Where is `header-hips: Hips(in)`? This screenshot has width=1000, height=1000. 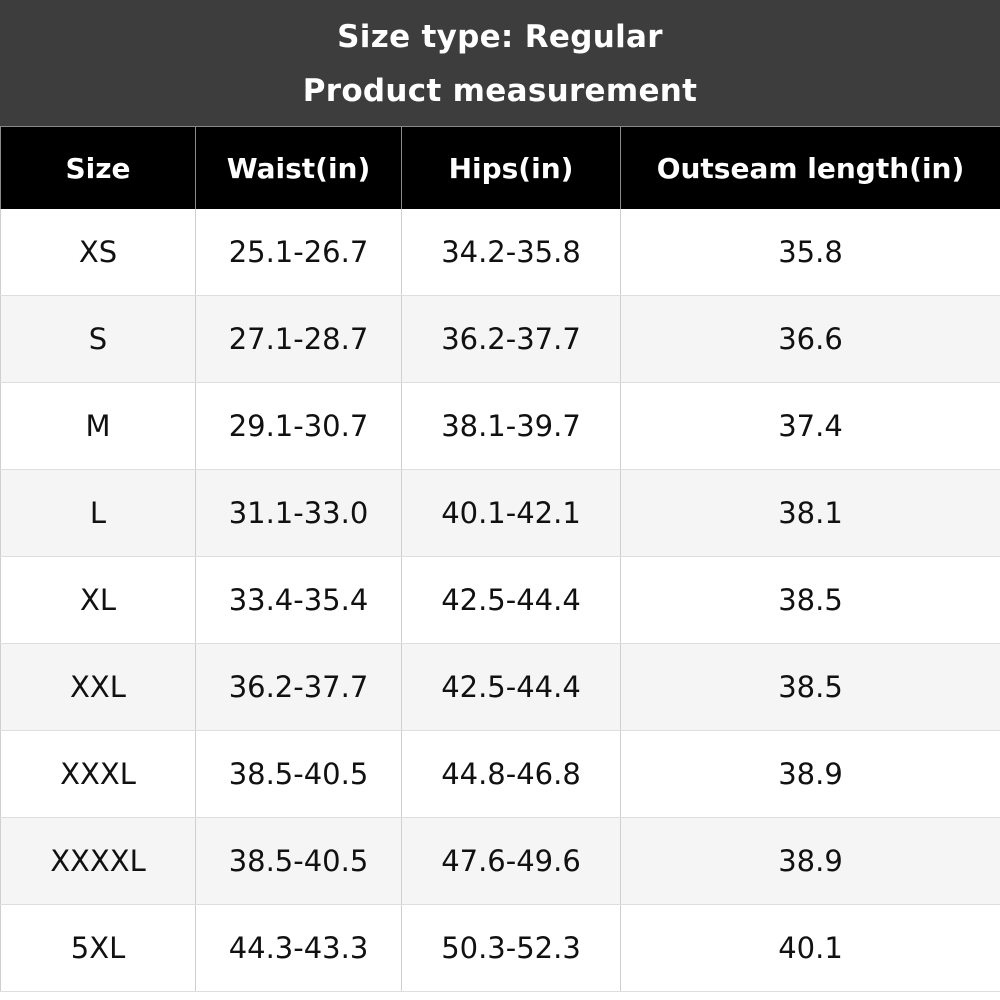
header-hips: Hips(in) is located at coordinates (511, 167).